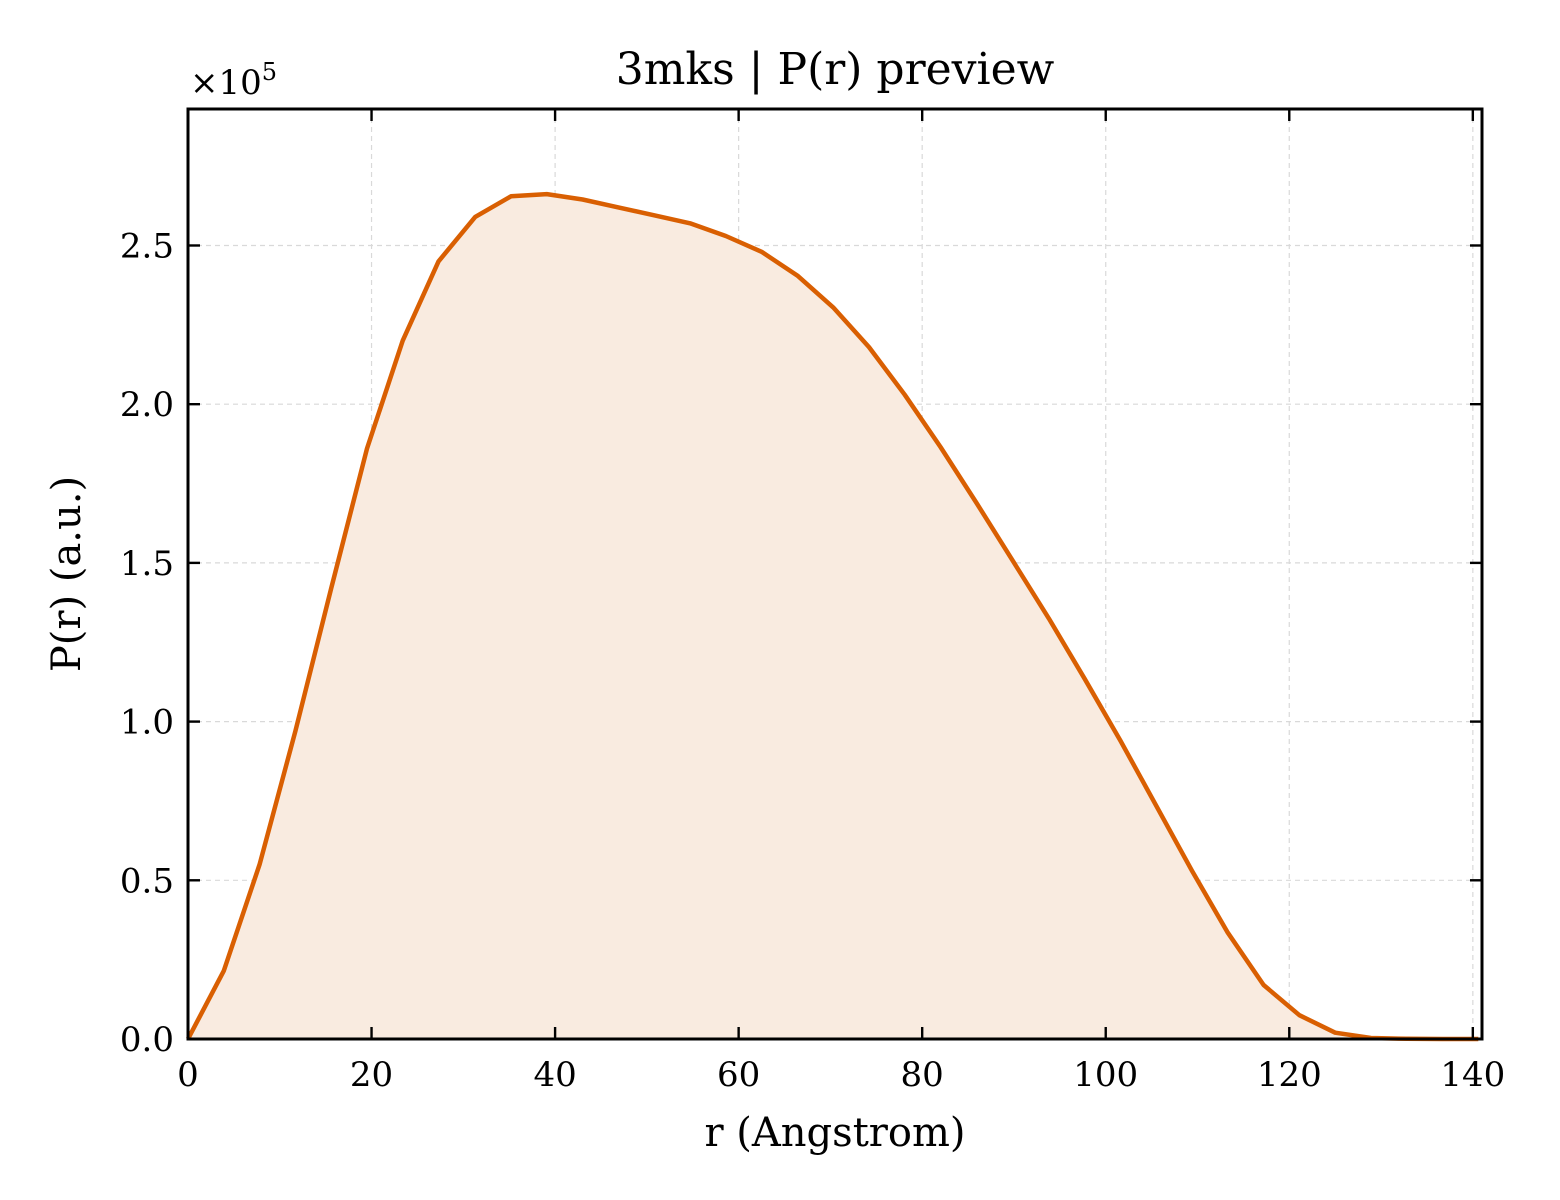 The height and width of the screenshot is (1200, 1560). I want to click on y-tick-label: 0.5, so click(147, 881).